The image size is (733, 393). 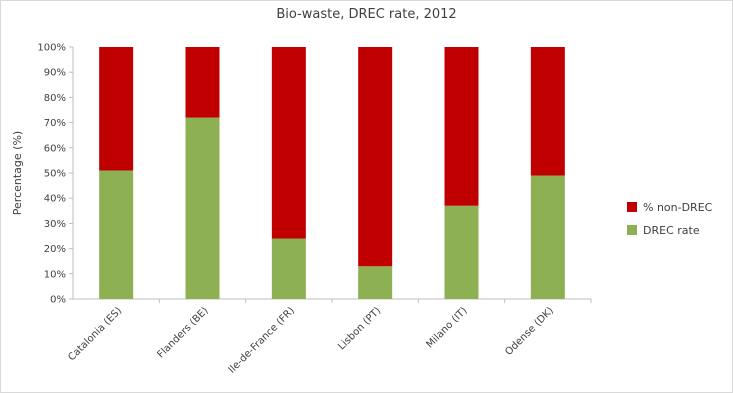 I want to click on x-tick-label: Catalonia (ES), so click(x=95, y=334).